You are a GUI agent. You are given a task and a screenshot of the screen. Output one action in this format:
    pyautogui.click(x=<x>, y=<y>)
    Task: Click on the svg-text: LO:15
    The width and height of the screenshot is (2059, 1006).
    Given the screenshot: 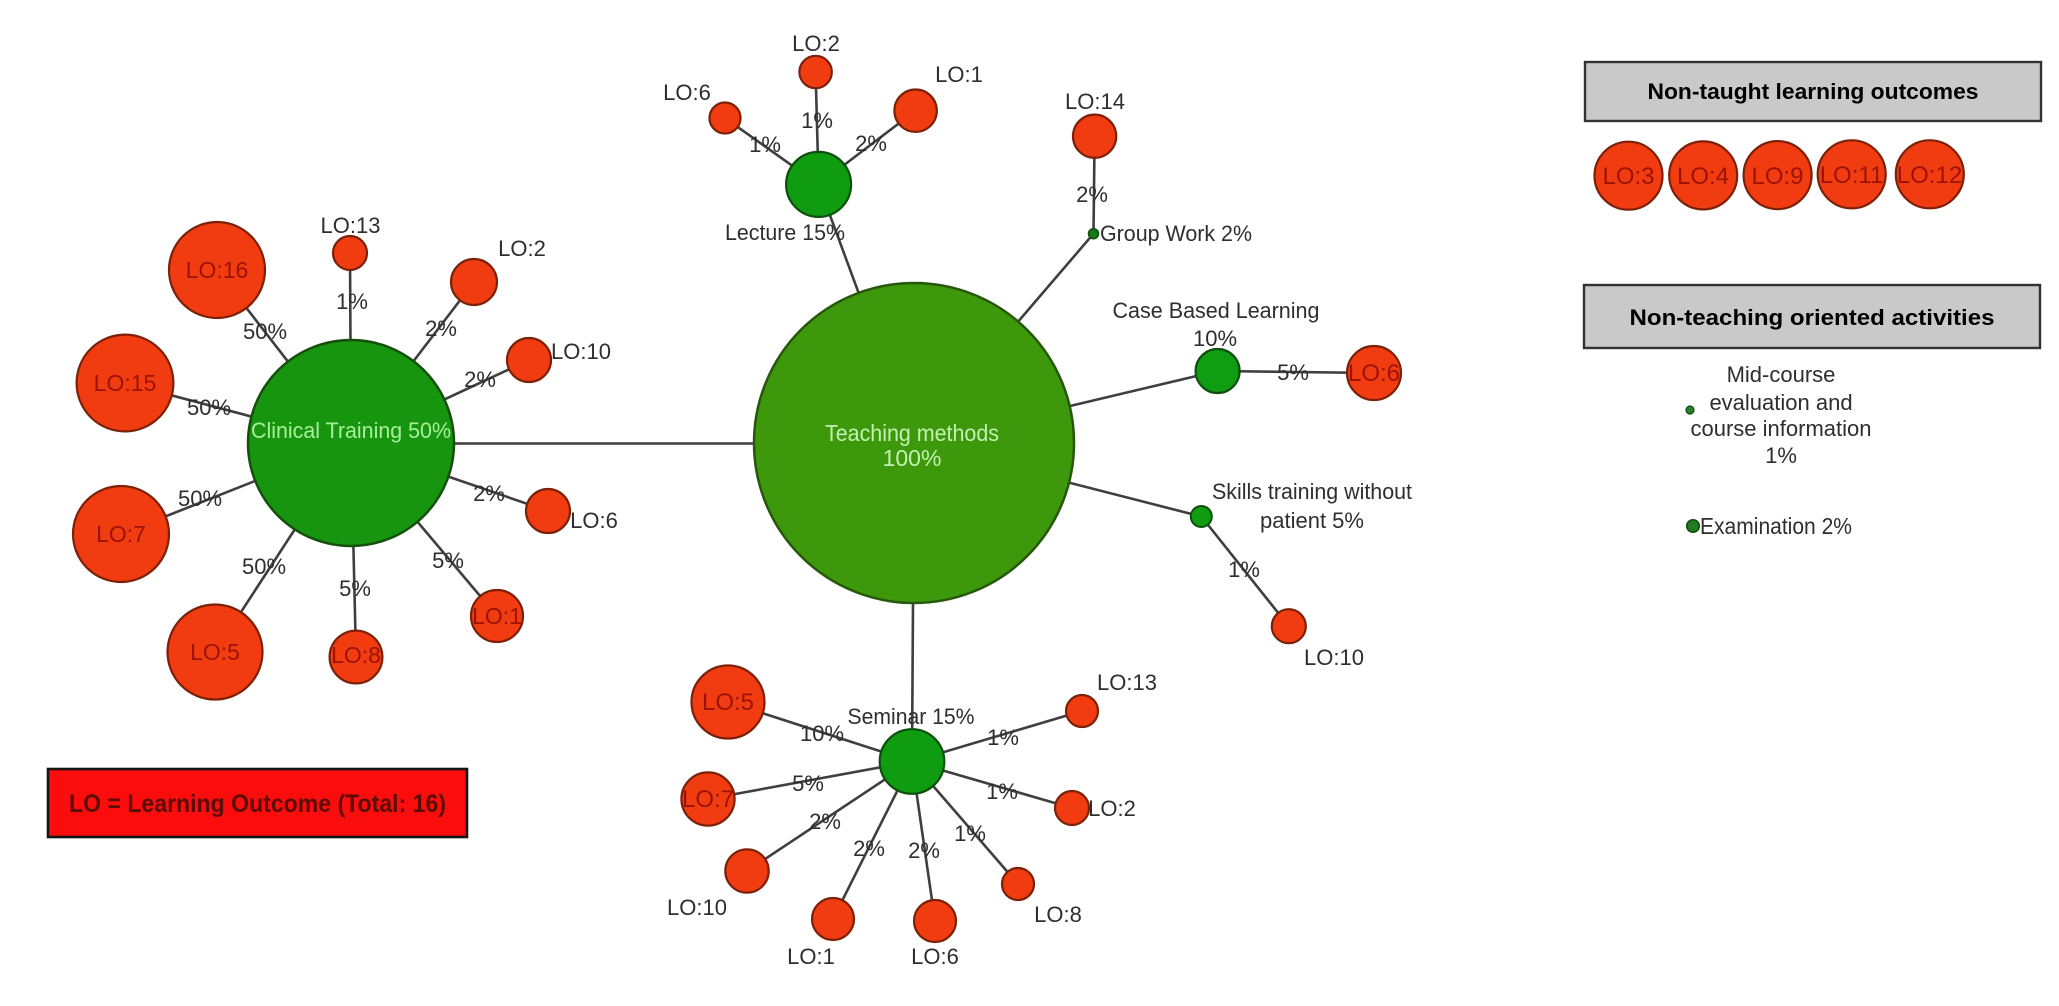 What is the action you would take?
    pyautogui.click(x=125, y=383)
    